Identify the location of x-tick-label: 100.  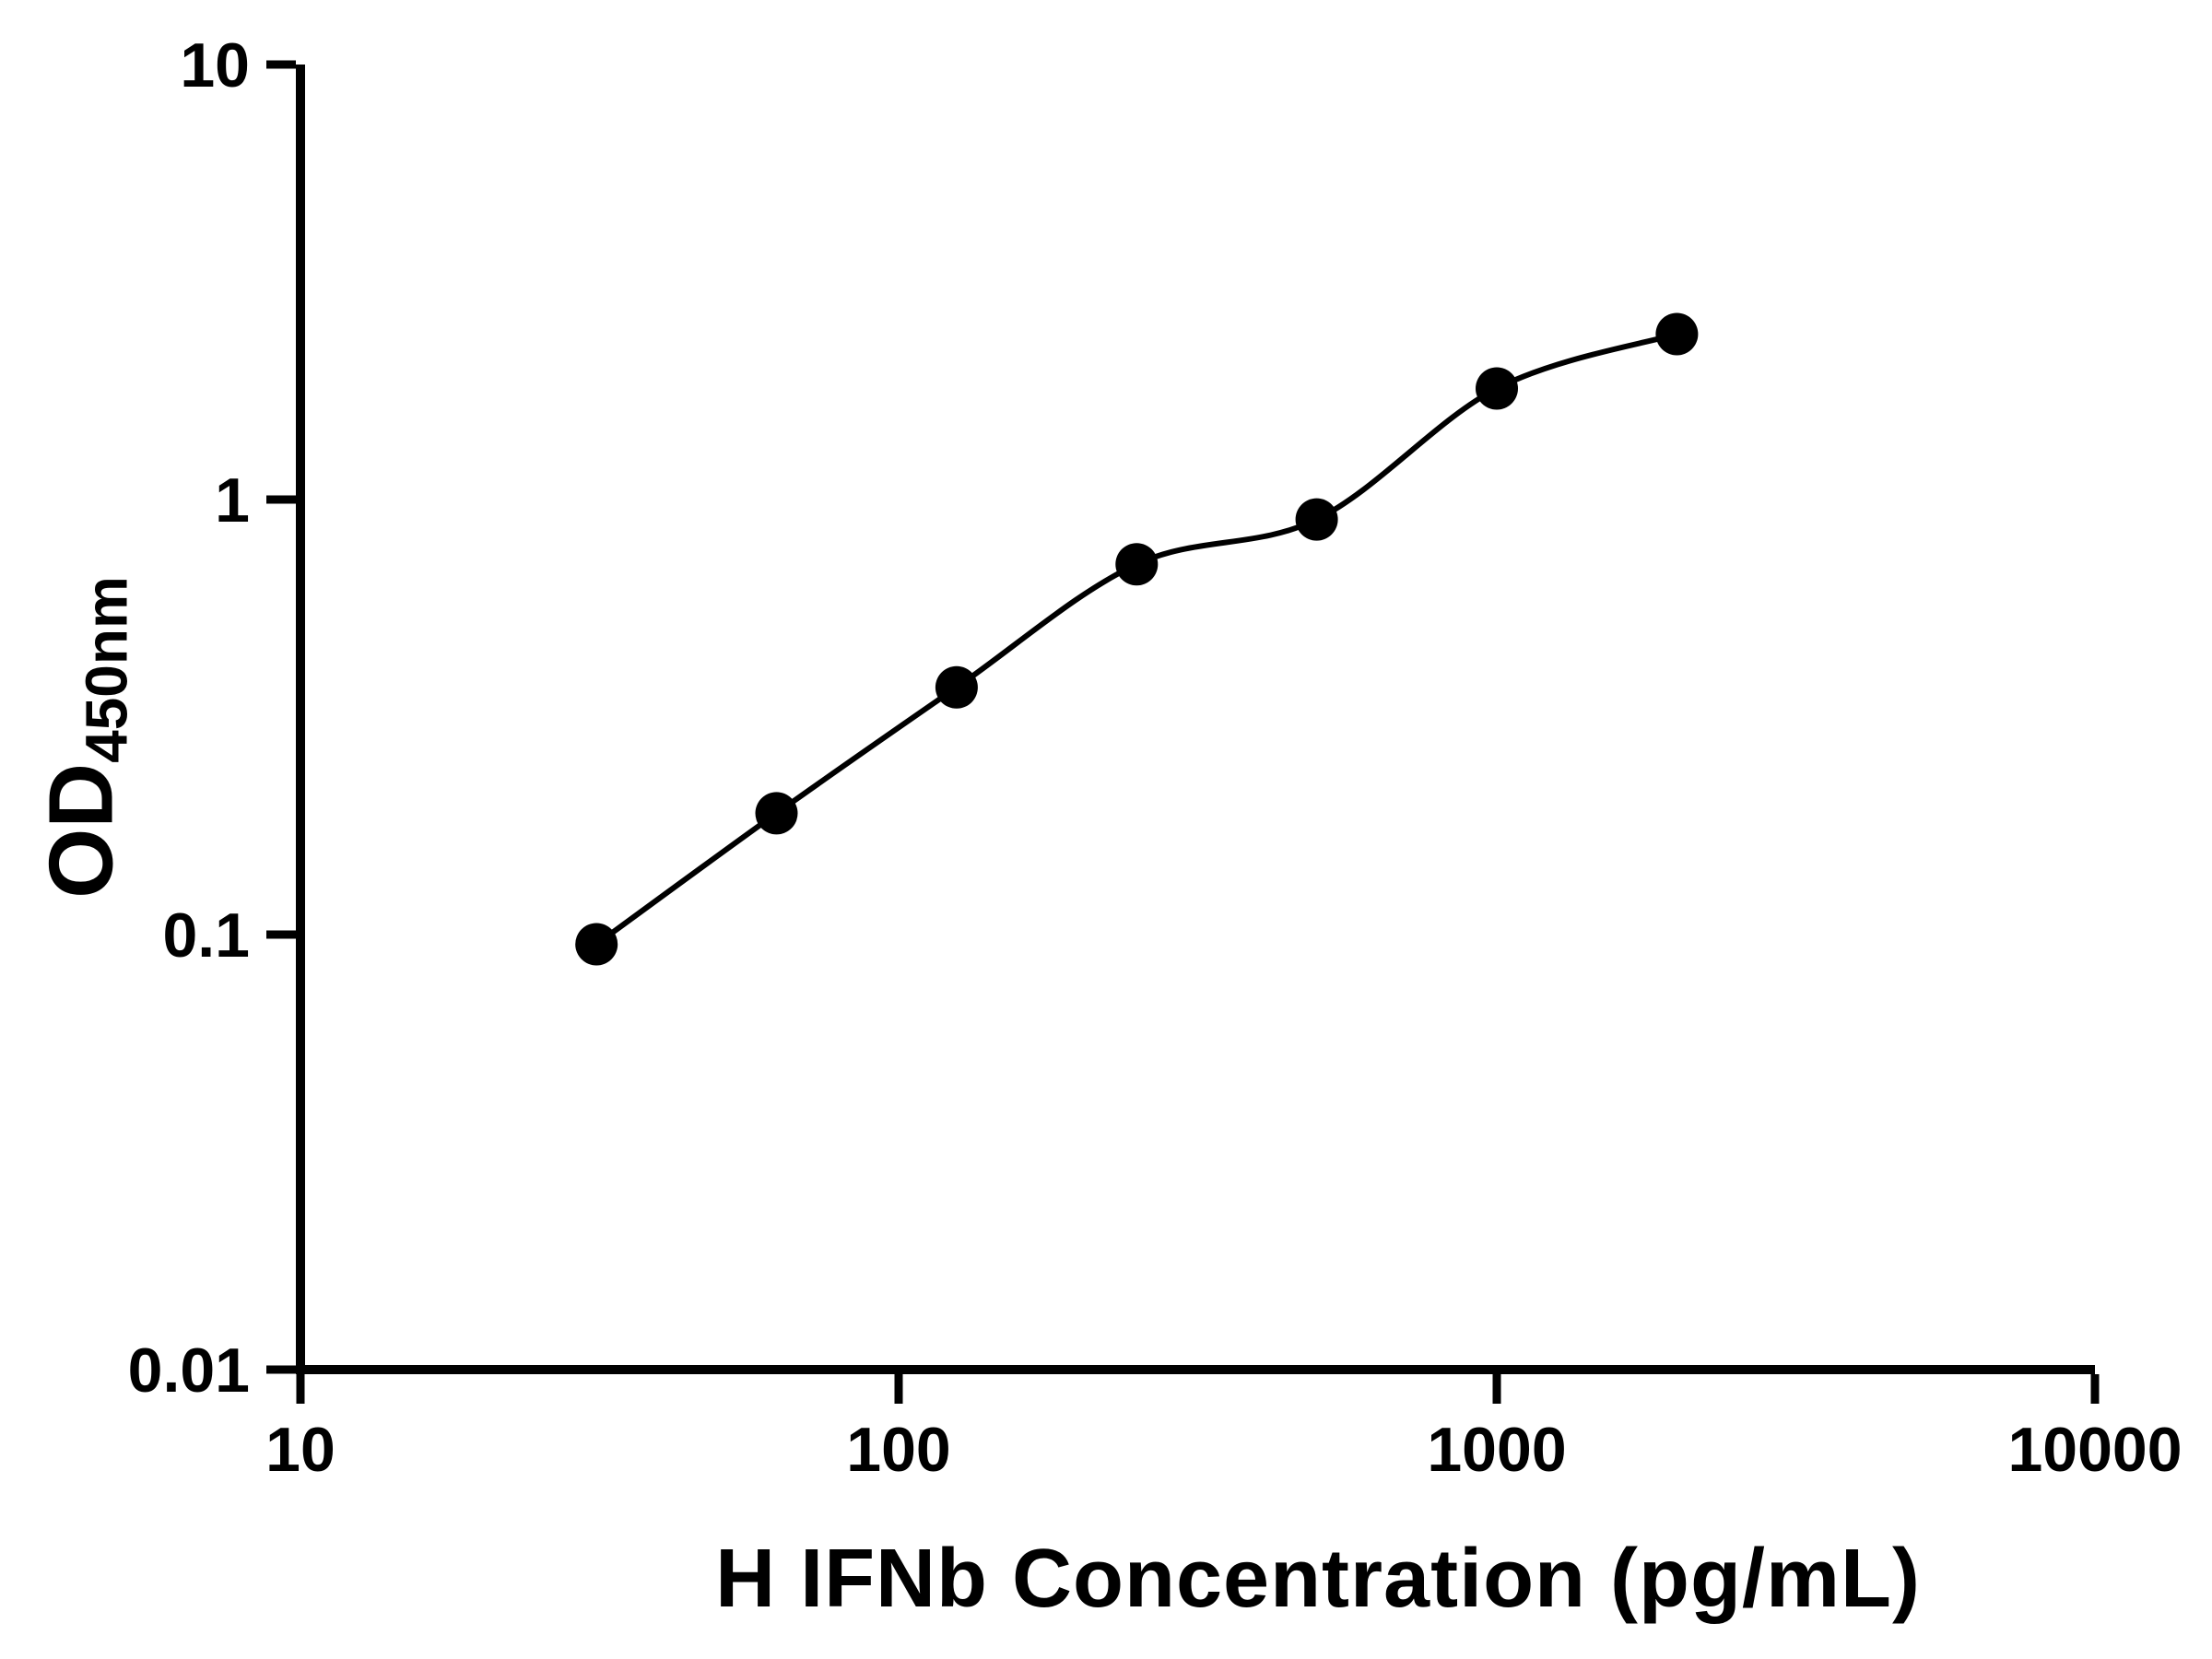
(898, 1450).